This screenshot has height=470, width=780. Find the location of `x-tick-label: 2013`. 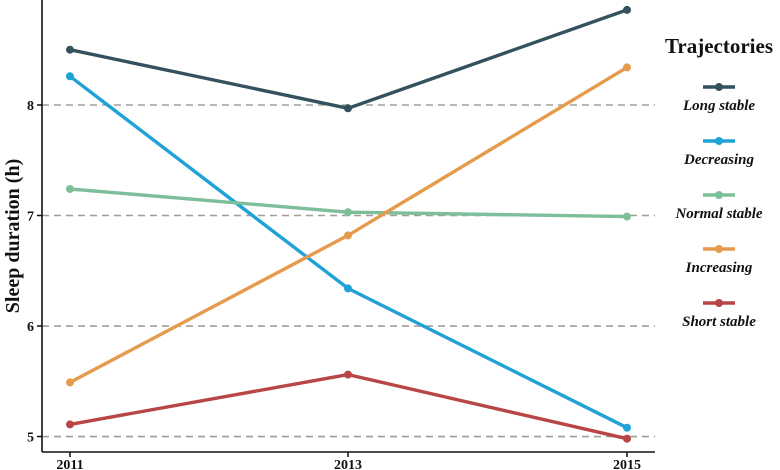

x-tick-label: 2013 is located at coordinates (348, 464).